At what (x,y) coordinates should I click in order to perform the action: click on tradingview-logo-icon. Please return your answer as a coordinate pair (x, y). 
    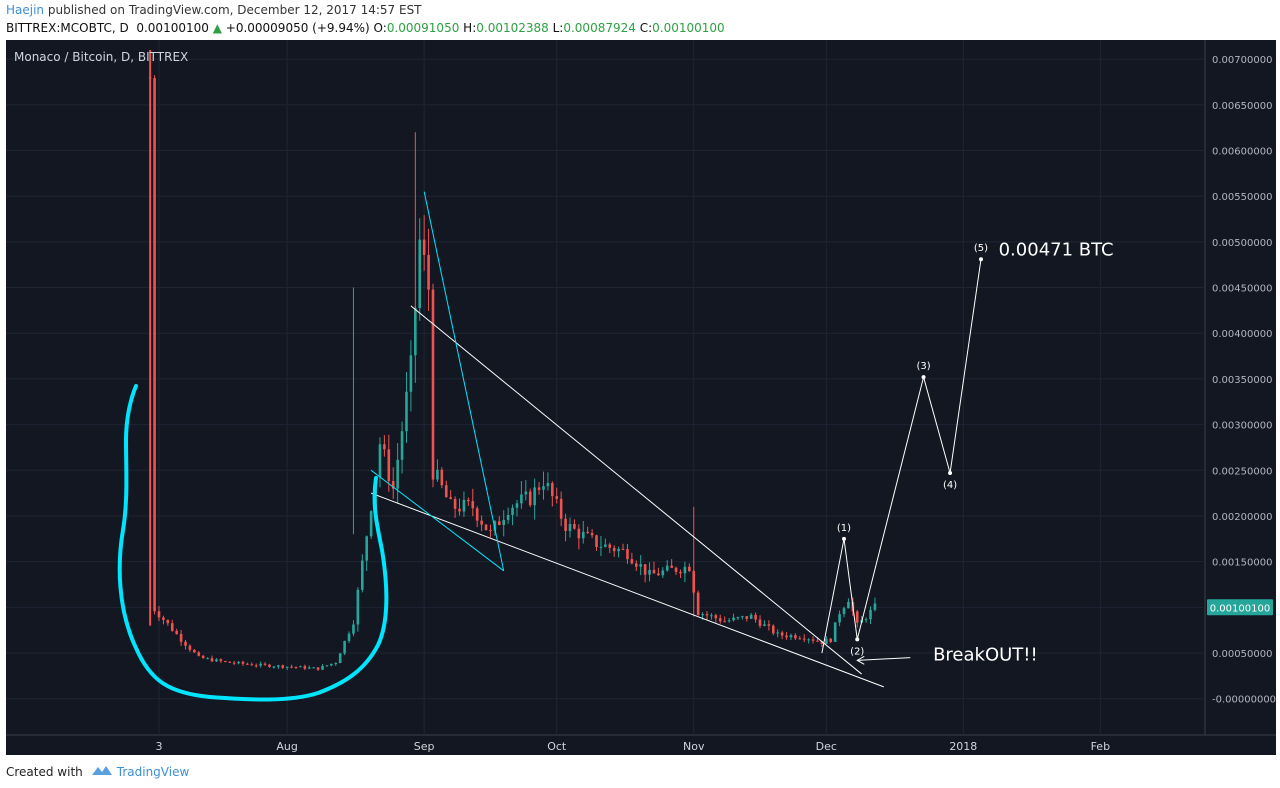
    Looking at the image, I should click on (102, 771).